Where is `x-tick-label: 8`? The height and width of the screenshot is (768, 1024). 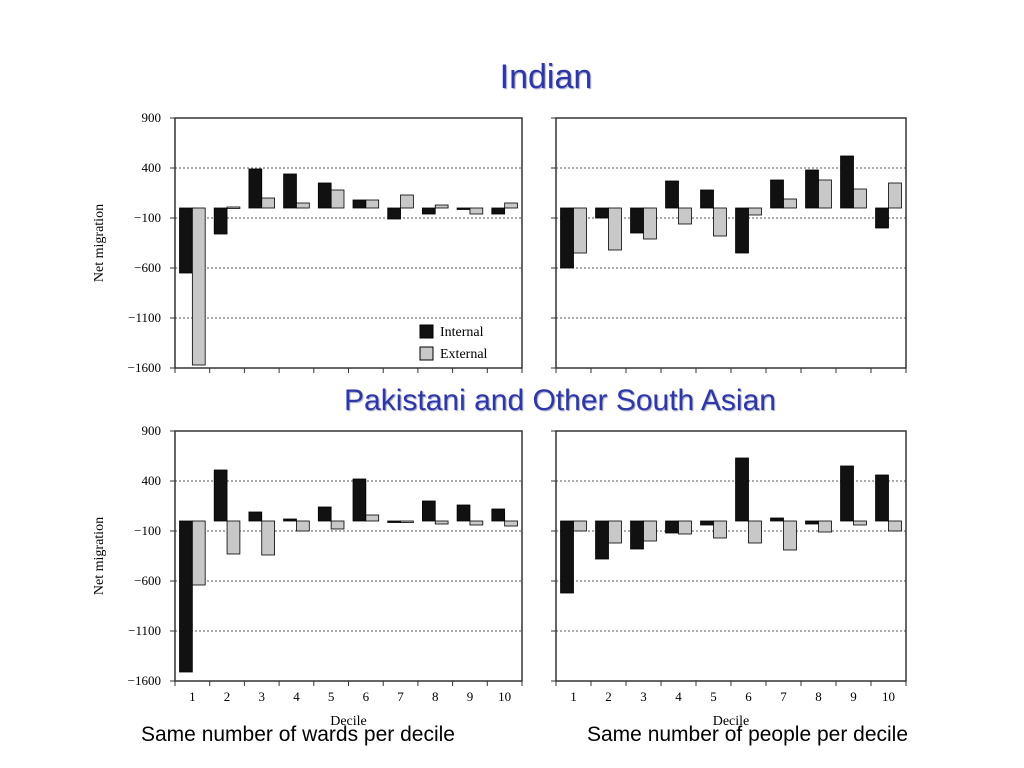
x-tick-label: 8 is located at coordinates (435, 696).